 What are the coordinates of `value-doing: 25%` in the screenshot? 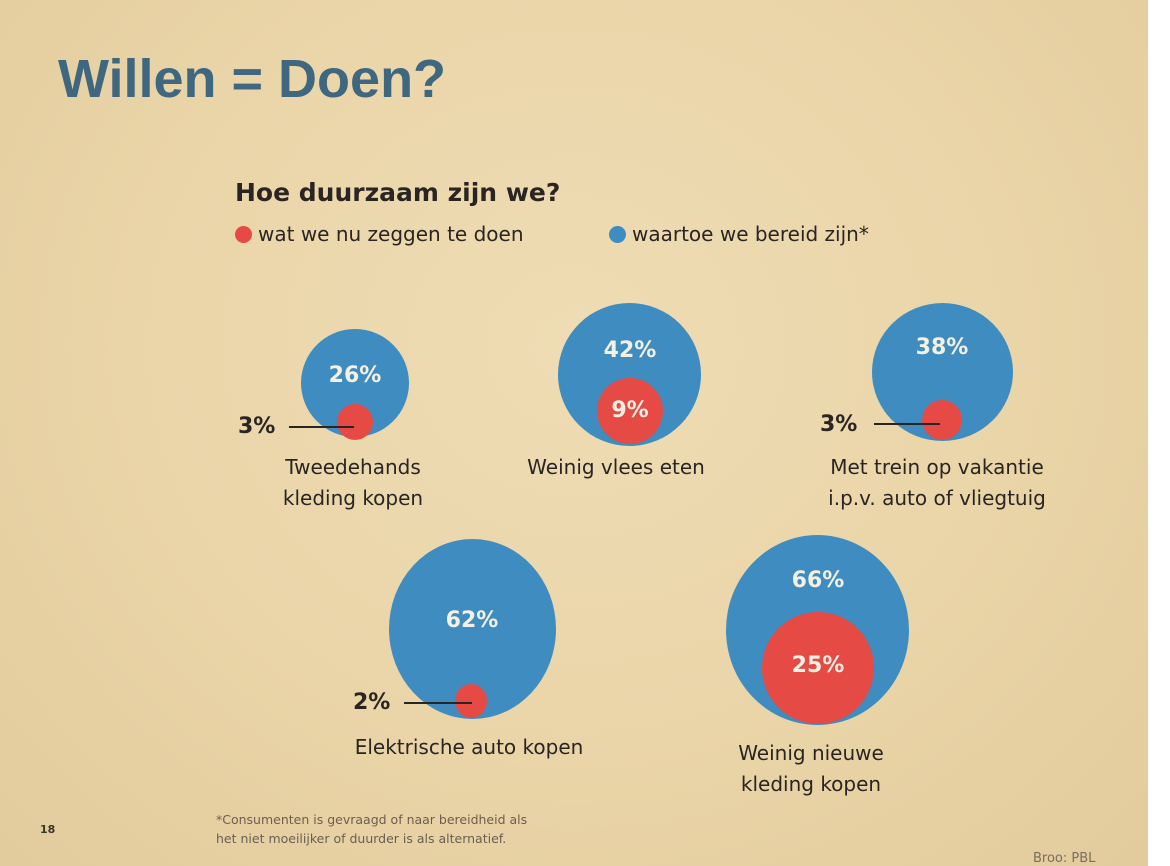 It's located at (818, 665).